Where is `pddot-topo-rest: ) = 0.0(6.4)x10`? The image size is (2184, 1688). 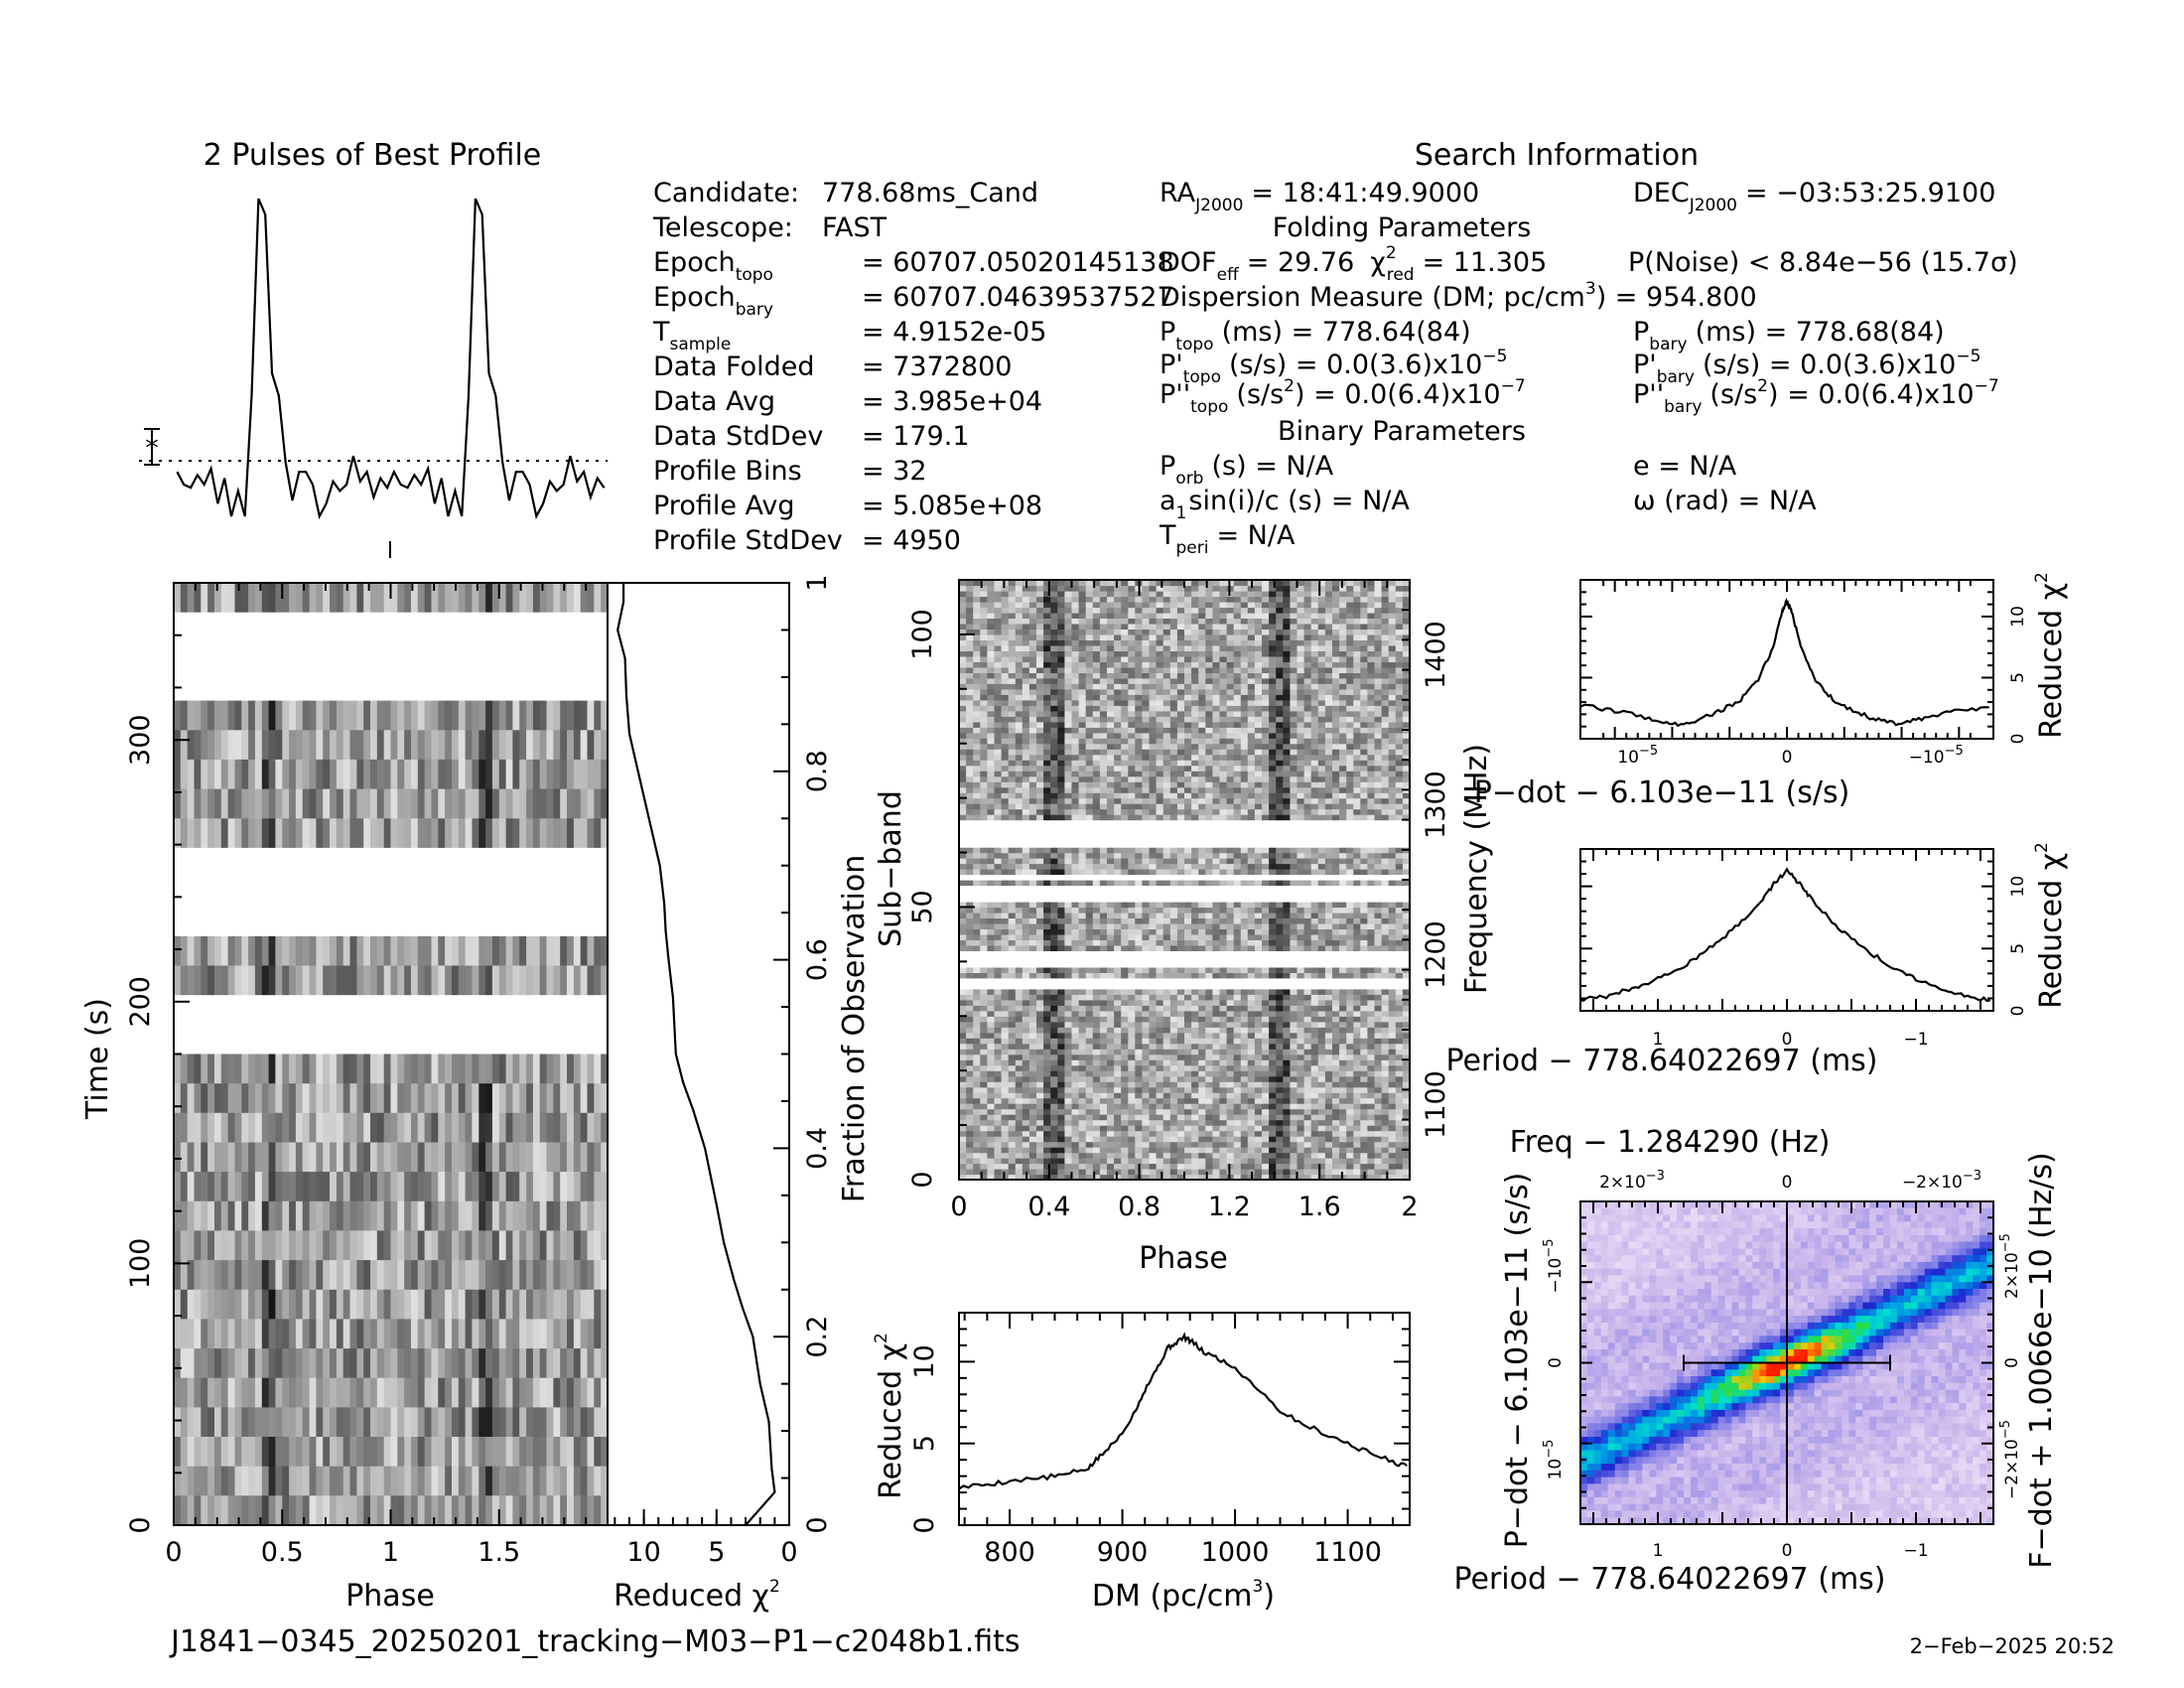
pddot-topo-rest: ) = 0.0(6.4)x10 is located at coordinates (1398, 394).